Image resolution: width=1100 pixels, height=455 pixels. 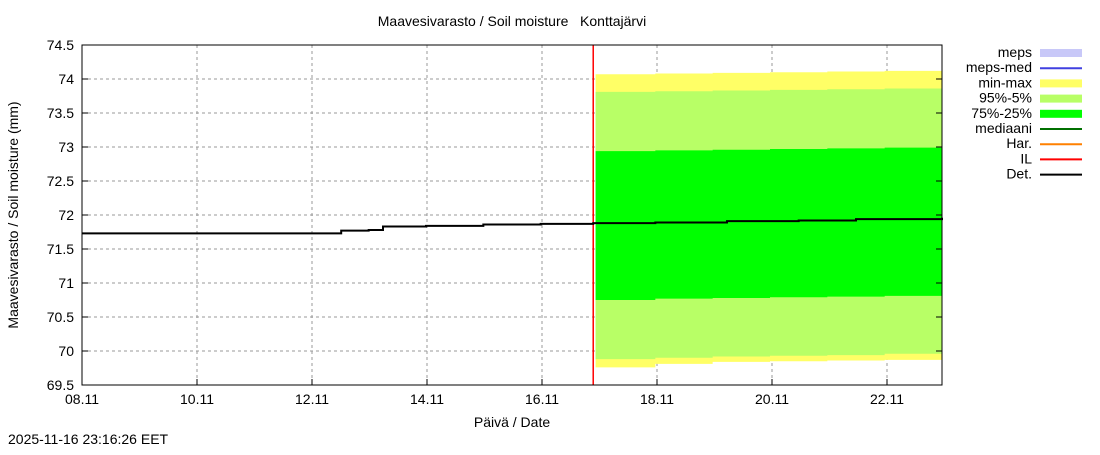 What do you see at coordinates (66, 351) in the screenshot?
I see `y-tick-label: 70` at bounding box center [66, 351].